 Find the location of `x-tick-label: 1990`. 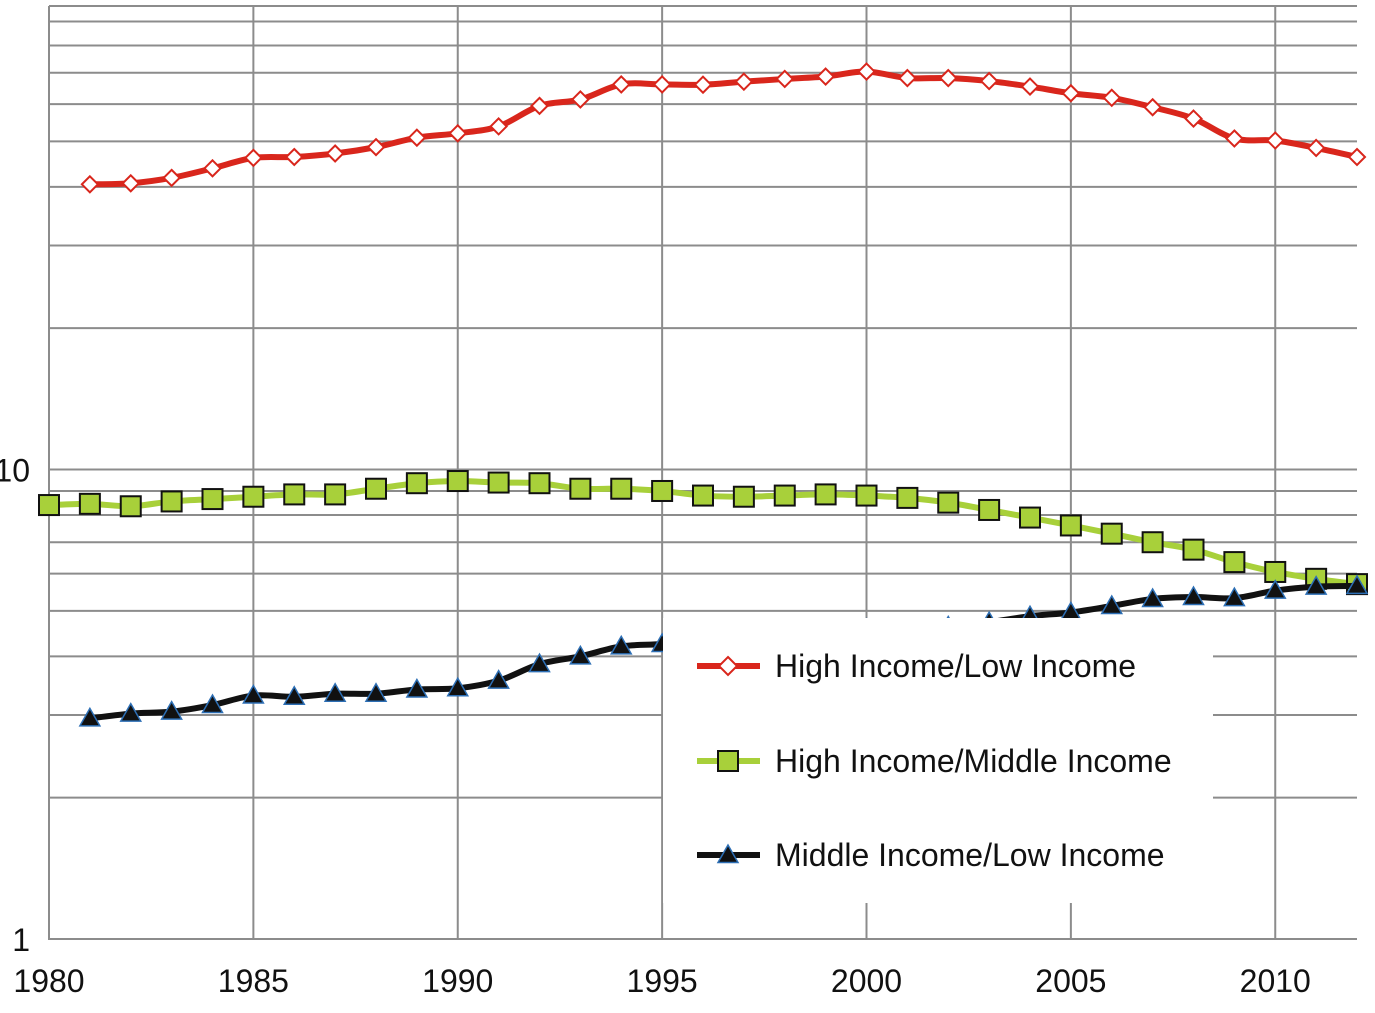

x-tick-label: 1990 is located at coordinates (457, 981).